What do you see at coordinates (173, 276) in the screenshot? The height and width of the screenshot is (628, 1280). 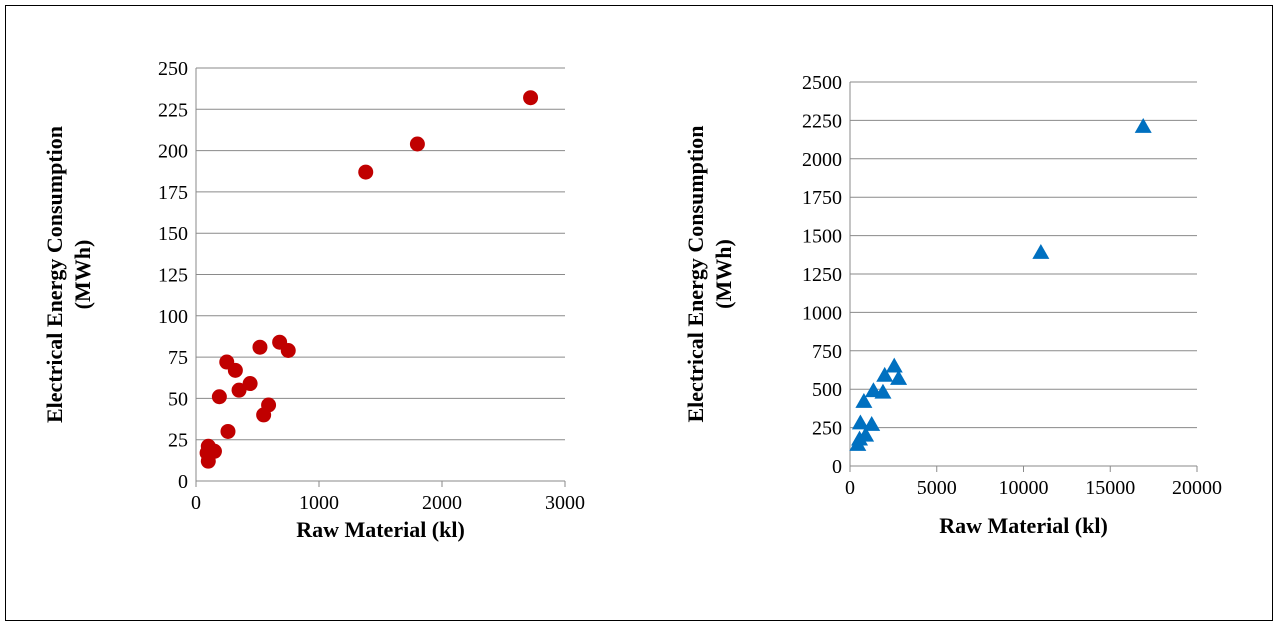 I see `y-tick-label: 125` at bounding box center [173, 276].